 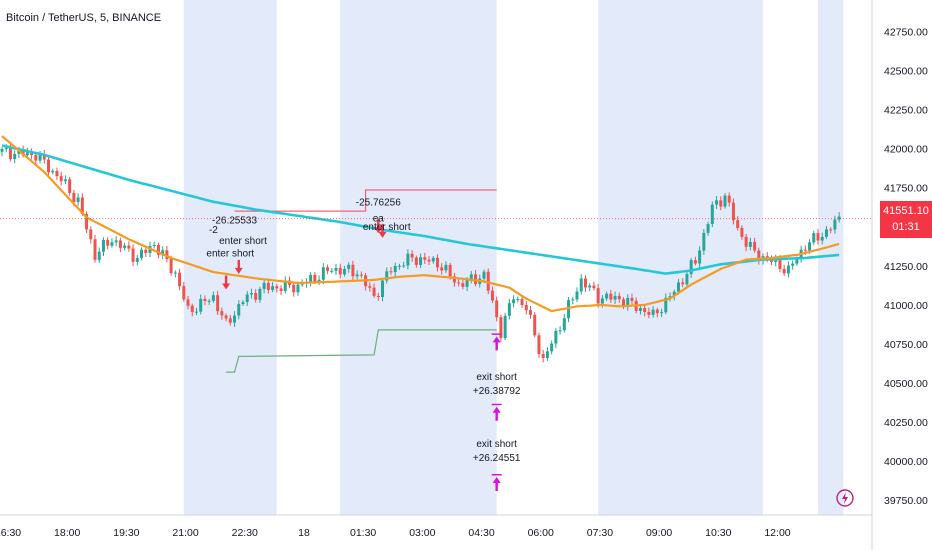 I want to click on time-tick-label: 10:30, so click(x=718, y=533).